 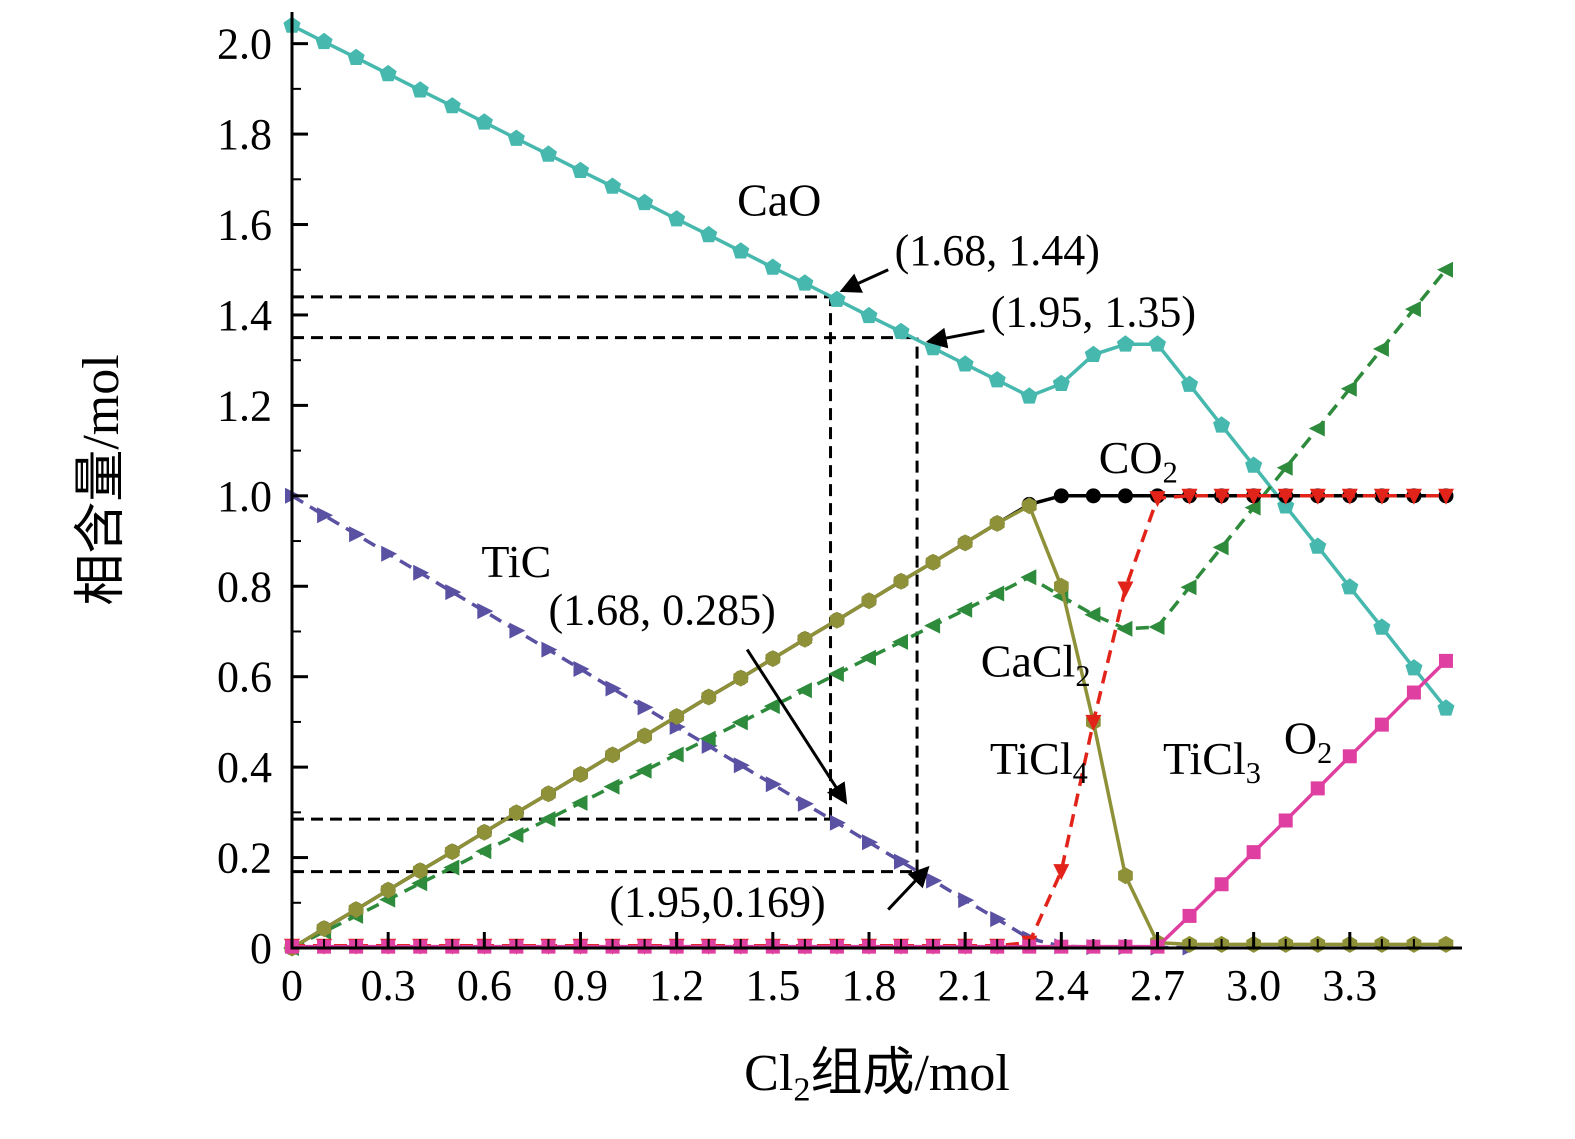 What do you see at coordinates (1061, 985) in the screenshot?
I see `svg-text: 2.4` at bounding box center [1061, 985].